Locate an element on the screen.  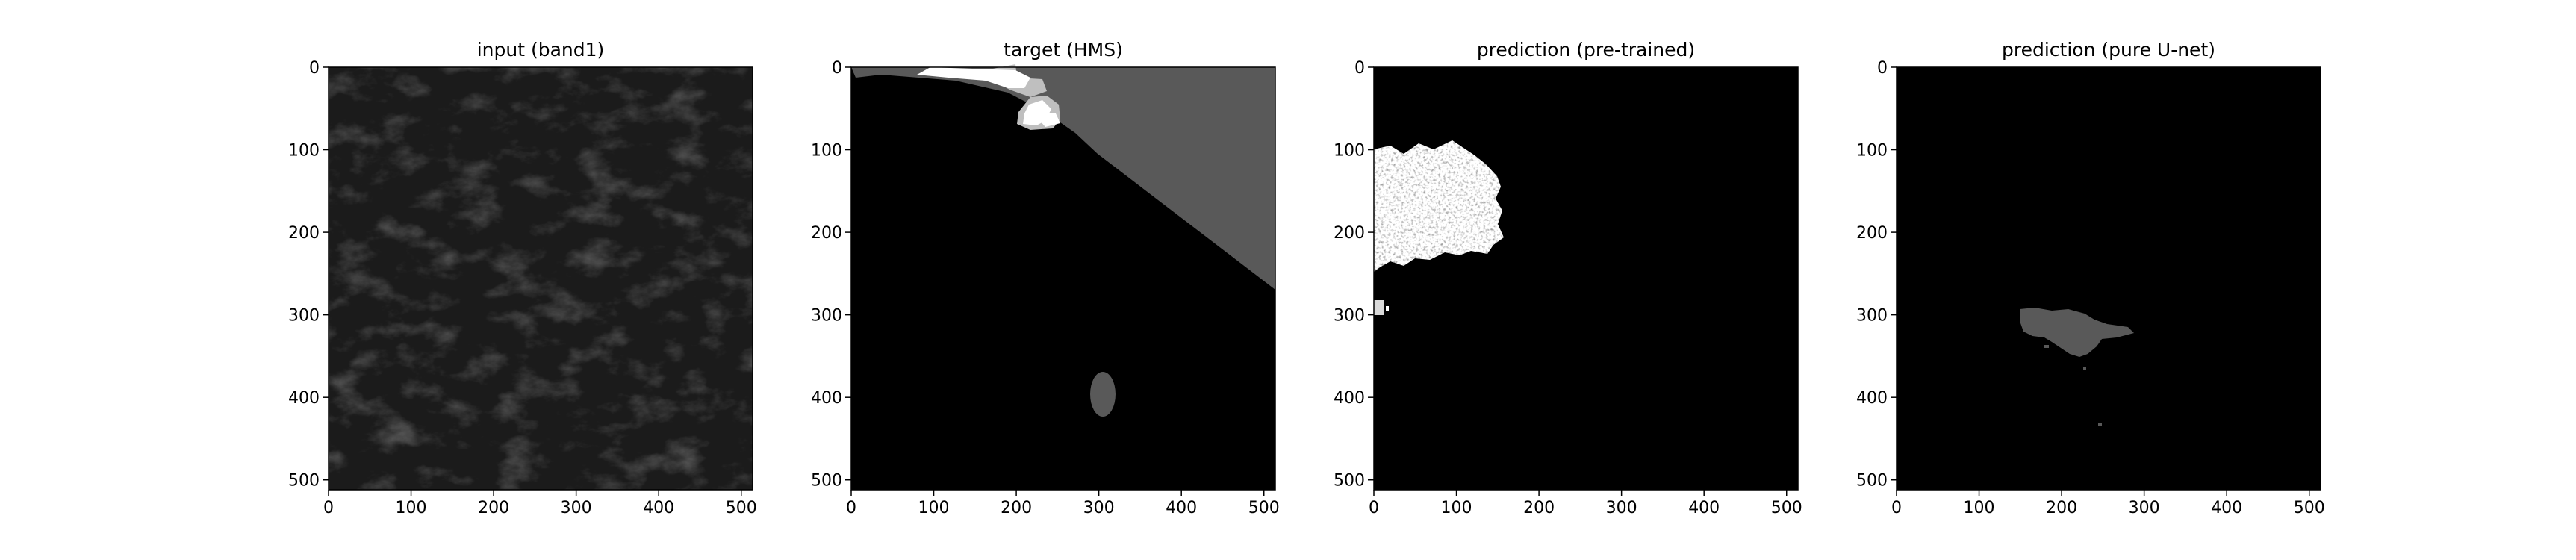
image-prediction-unet is located at coordinates (2109, 278).